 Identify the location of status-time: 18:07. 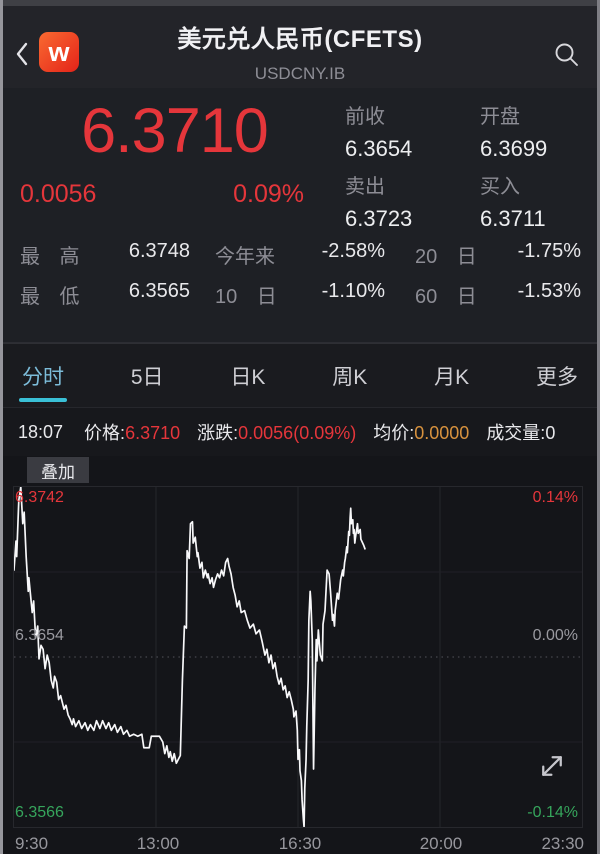
(41, 431).